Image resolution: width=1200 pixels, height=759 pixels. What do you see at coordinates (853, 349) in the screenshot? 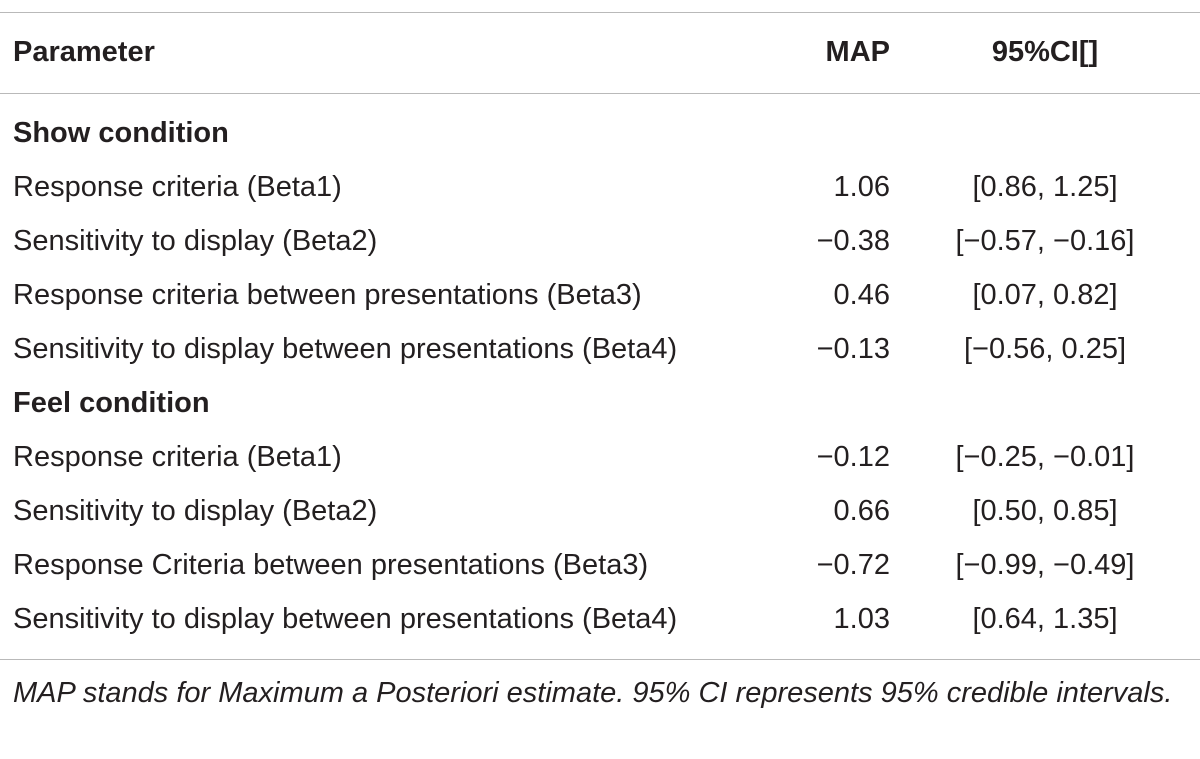
I see `cell-map: −0.13` at bounding box center [853, 349].